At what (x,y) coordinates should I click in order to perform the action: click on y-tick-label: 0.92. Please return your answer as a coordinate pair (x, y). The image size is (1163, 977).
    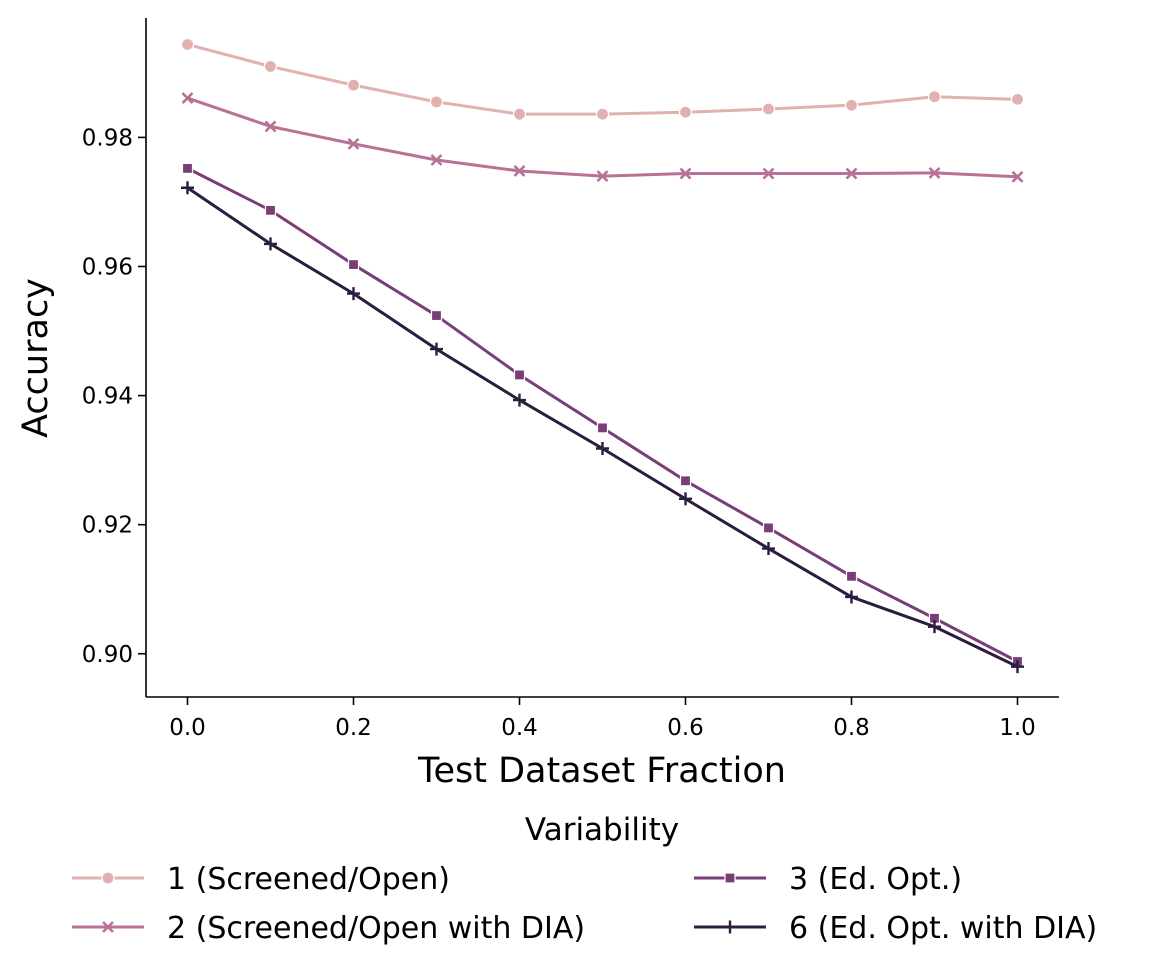
    Looking at the image, I should click on (107, 526).